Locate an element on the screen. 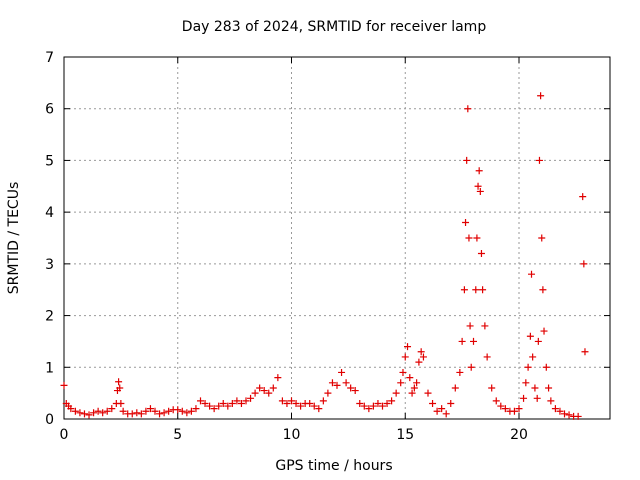 Image resolution: width=640 pixels, height=480 pixels. y-tick-label: 6 is located at coordinates (49, 110).